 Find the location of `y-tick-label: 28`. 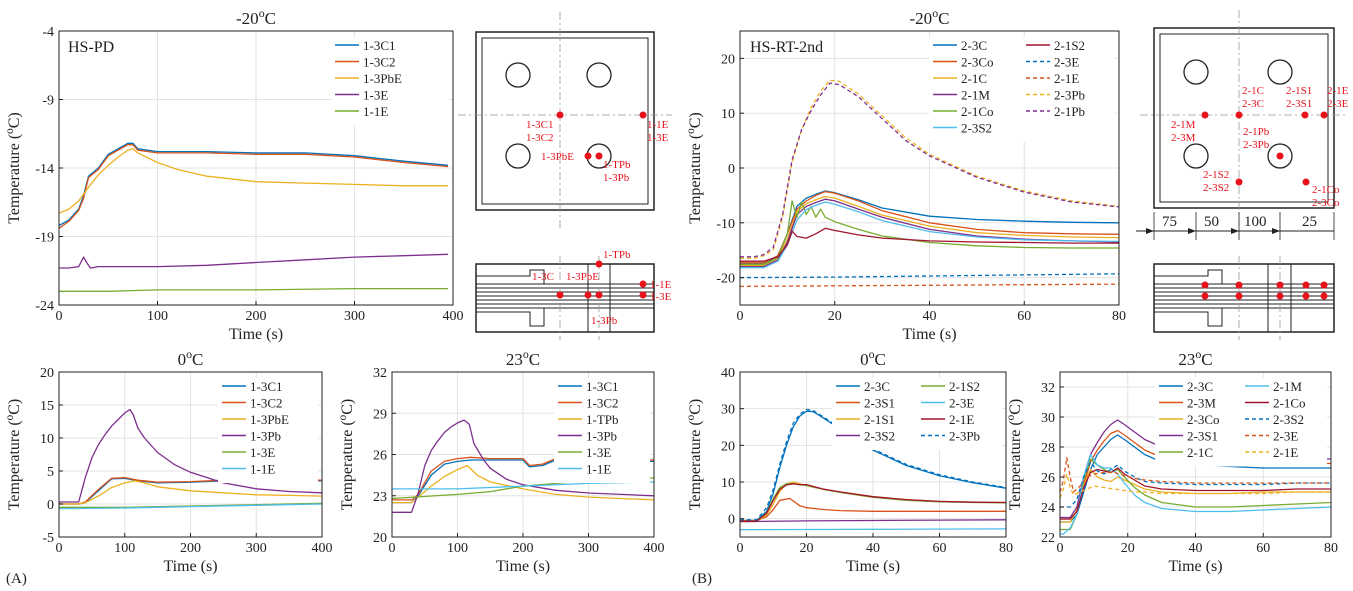

y-tick-label: 28 is located at coordinates (1048, 448).